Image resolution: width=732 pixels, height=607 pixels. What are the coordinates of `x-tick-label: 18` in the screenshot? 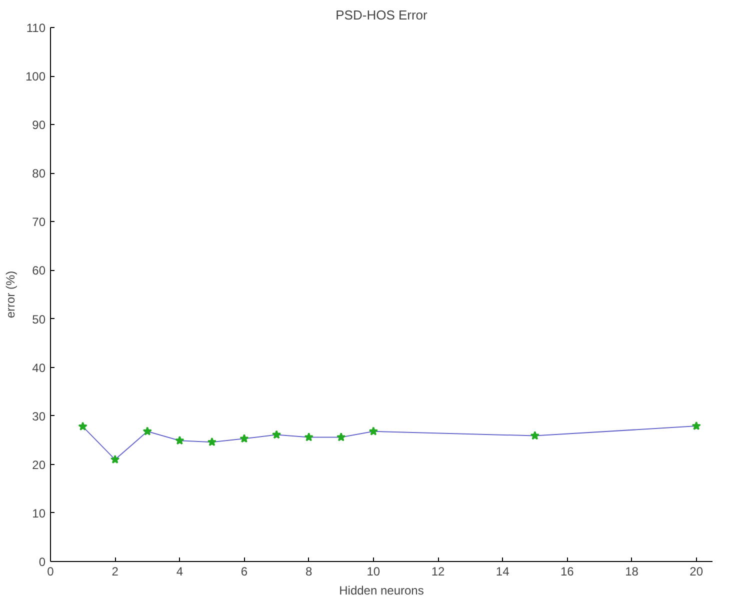 It's located at (632, 571).